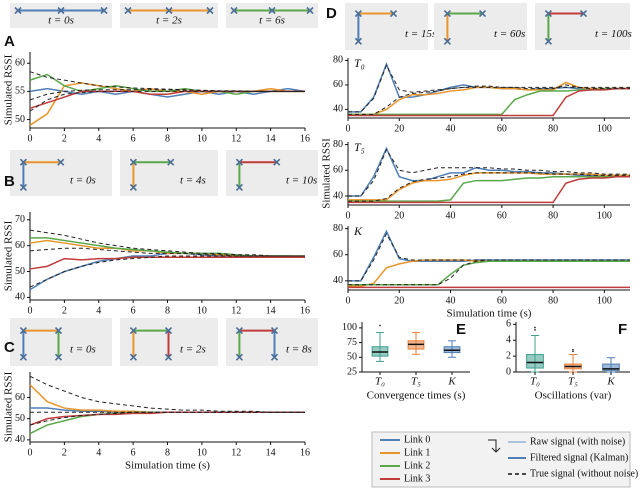 This screenshot has height=490, width=640. I want to click on legend-label: Link 0, so click(417, 439).